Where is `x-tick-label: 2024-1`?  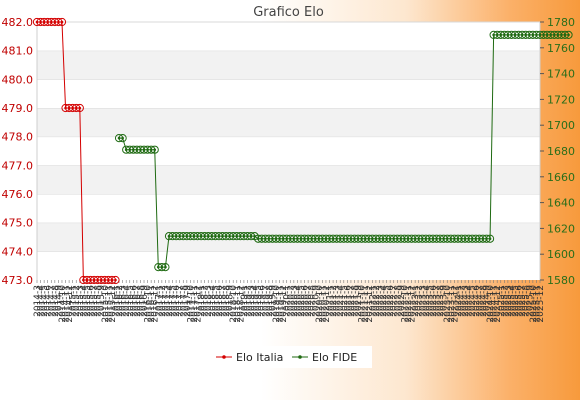 x-tick-label: 2024-1 is located at coordinates (459, 301).